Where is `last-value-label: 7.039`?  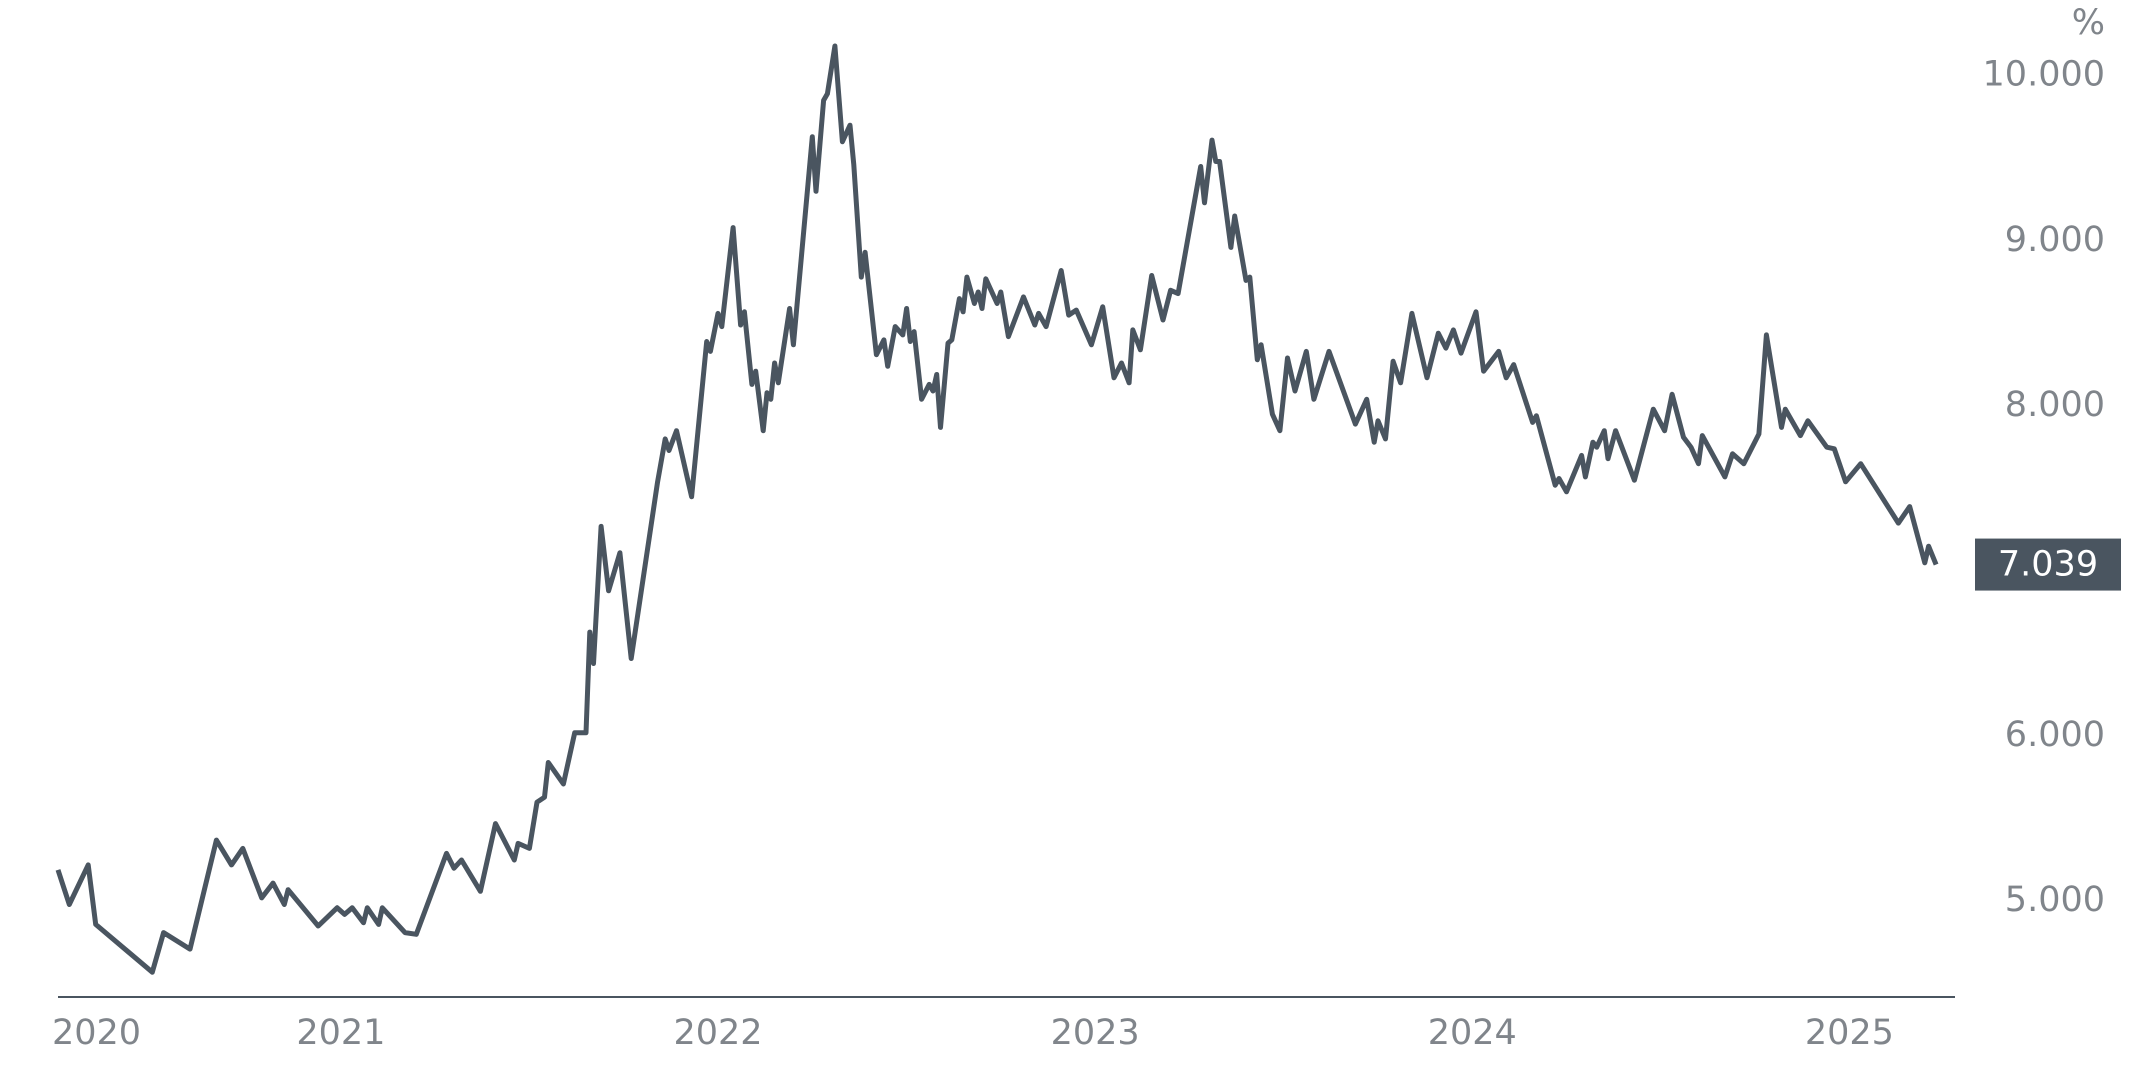 last-value-label: 7.039 is located at coordinates (2048, 565).